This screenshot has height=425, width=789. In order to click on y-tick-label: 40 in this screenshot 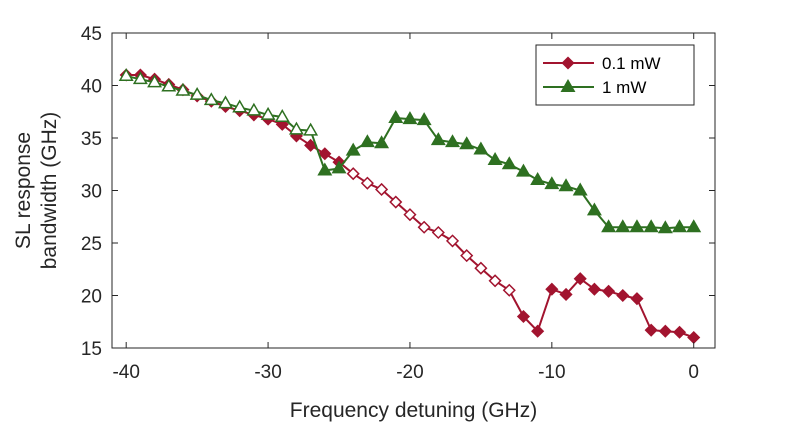, I will do `click(91, 87)`.